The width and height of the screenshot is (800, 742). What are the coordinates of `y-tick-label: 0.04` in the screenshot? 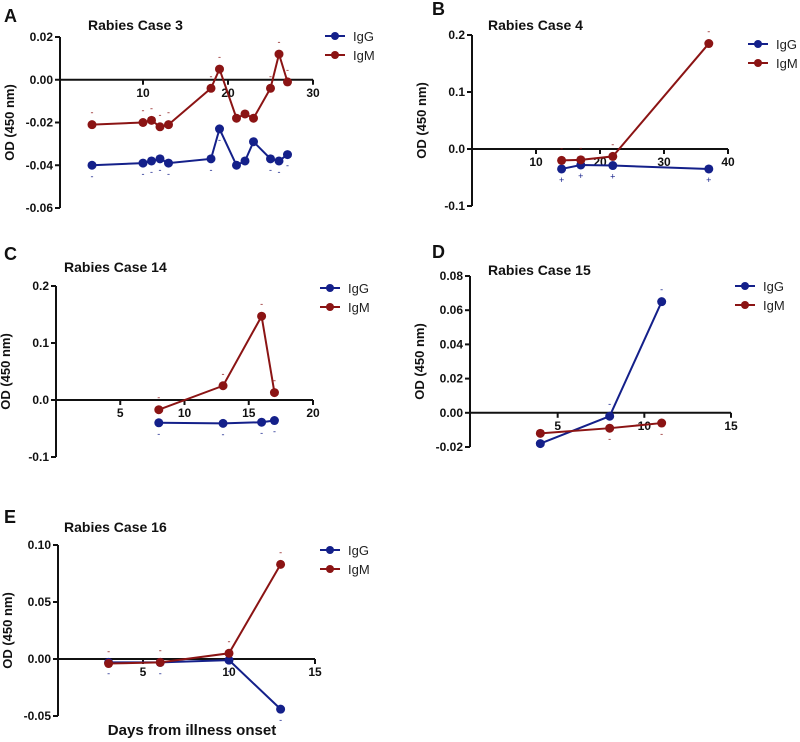 It's located at (452, 344).